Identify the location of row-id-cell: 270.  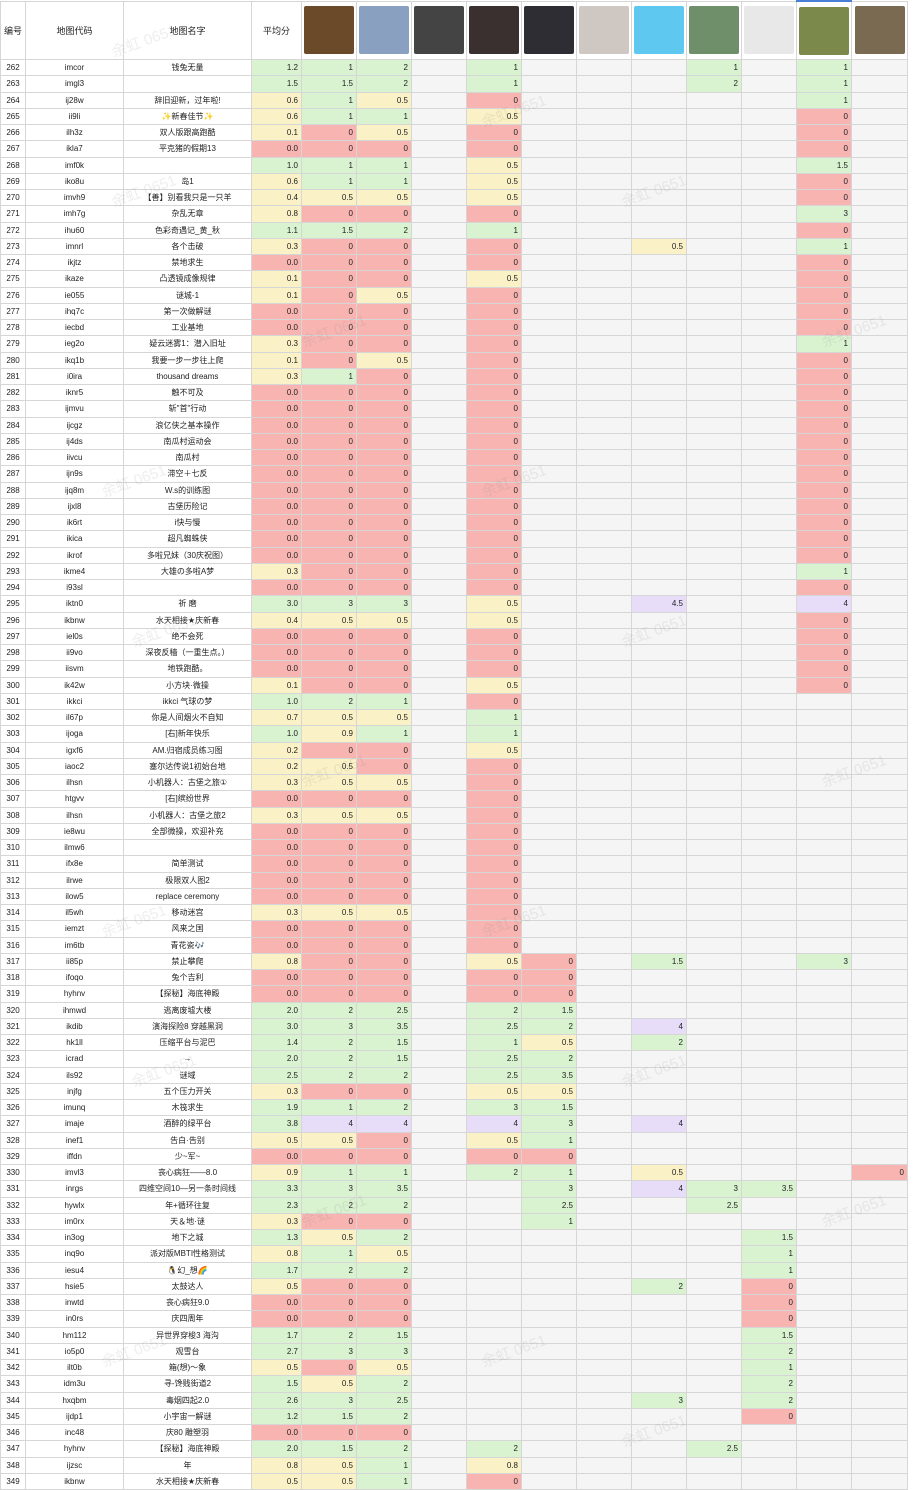
(13, 197).